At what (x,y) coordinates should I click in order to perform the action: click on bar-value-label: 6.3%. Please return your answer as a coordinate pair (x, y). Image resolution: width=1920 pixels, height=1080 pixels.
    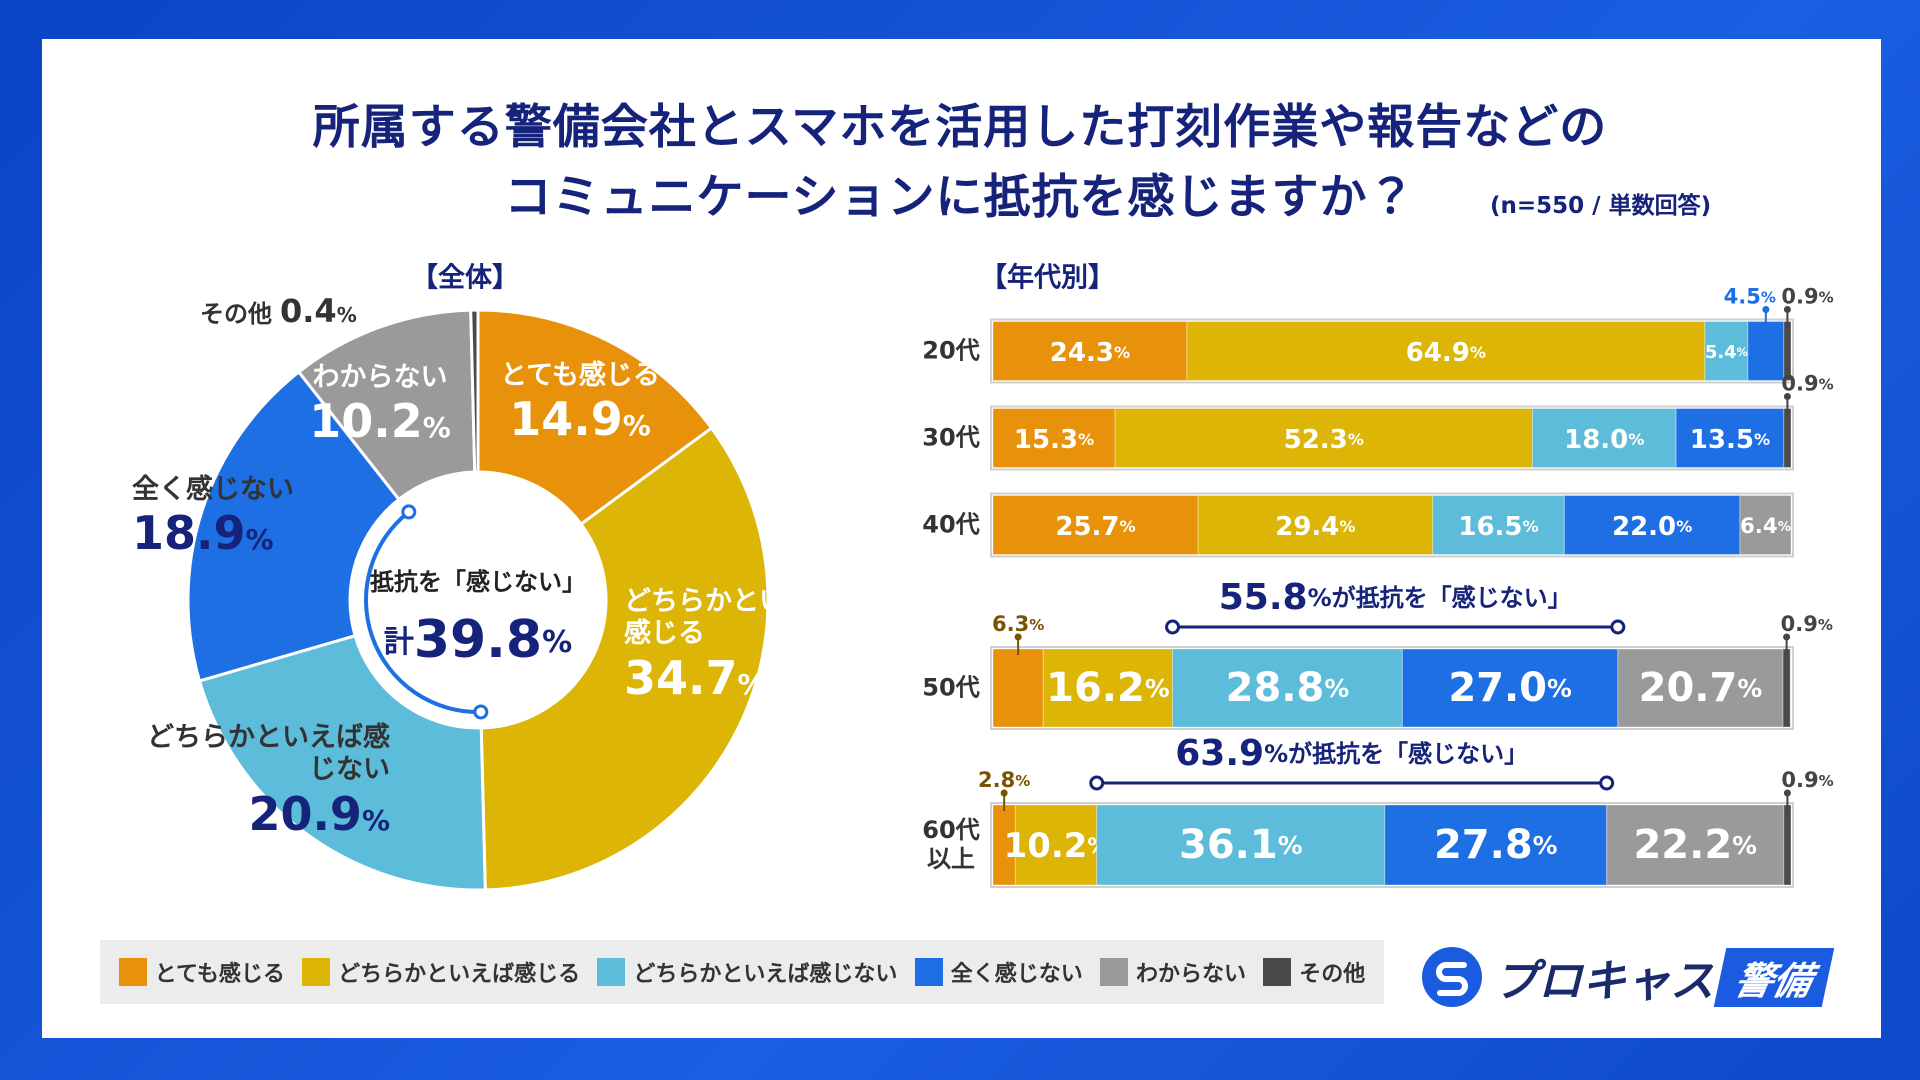
    Looking at the image, I should click on (1018, 624).